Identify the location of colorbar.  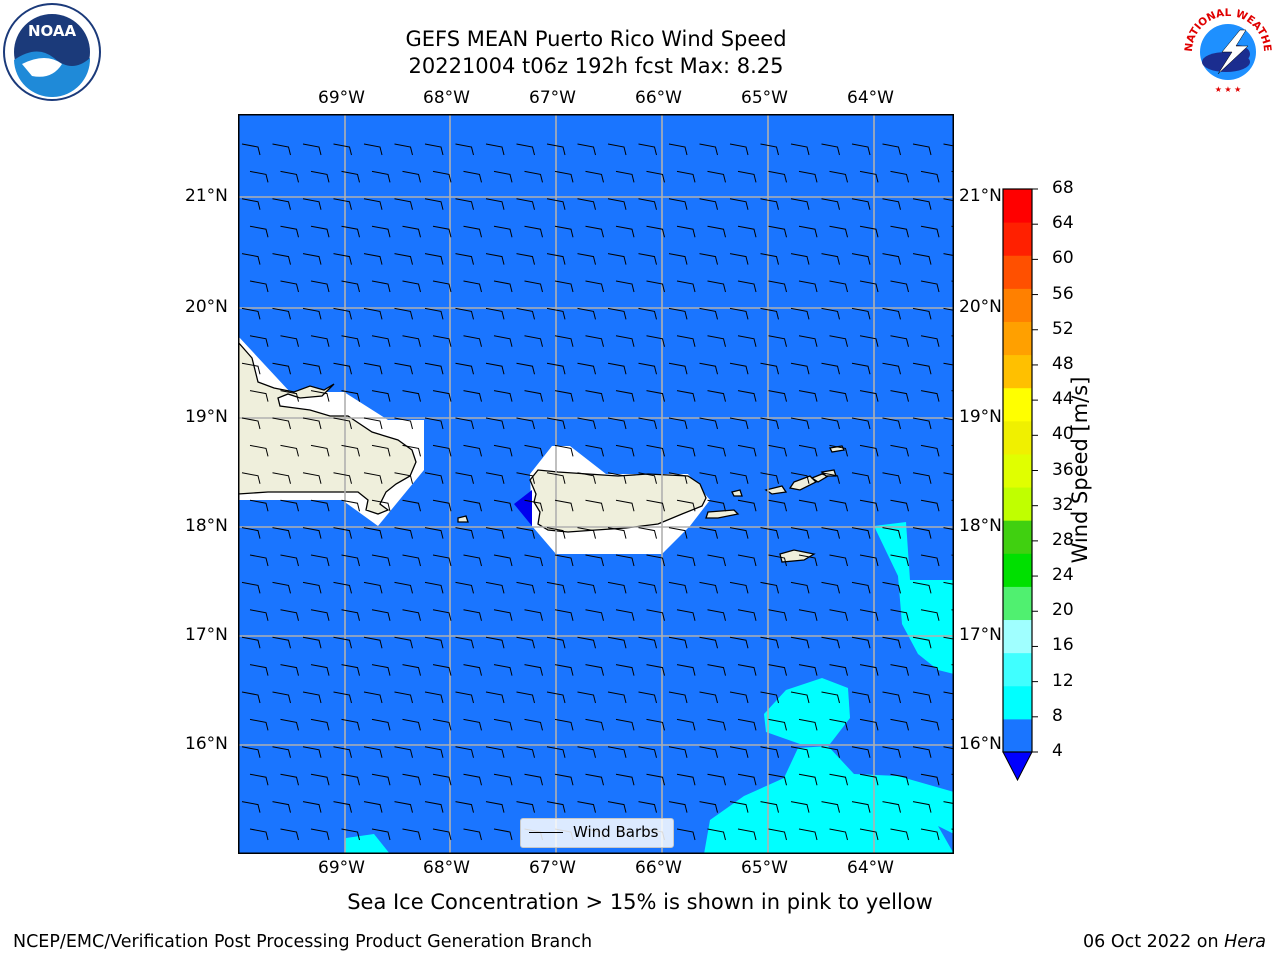
(1020, 485).